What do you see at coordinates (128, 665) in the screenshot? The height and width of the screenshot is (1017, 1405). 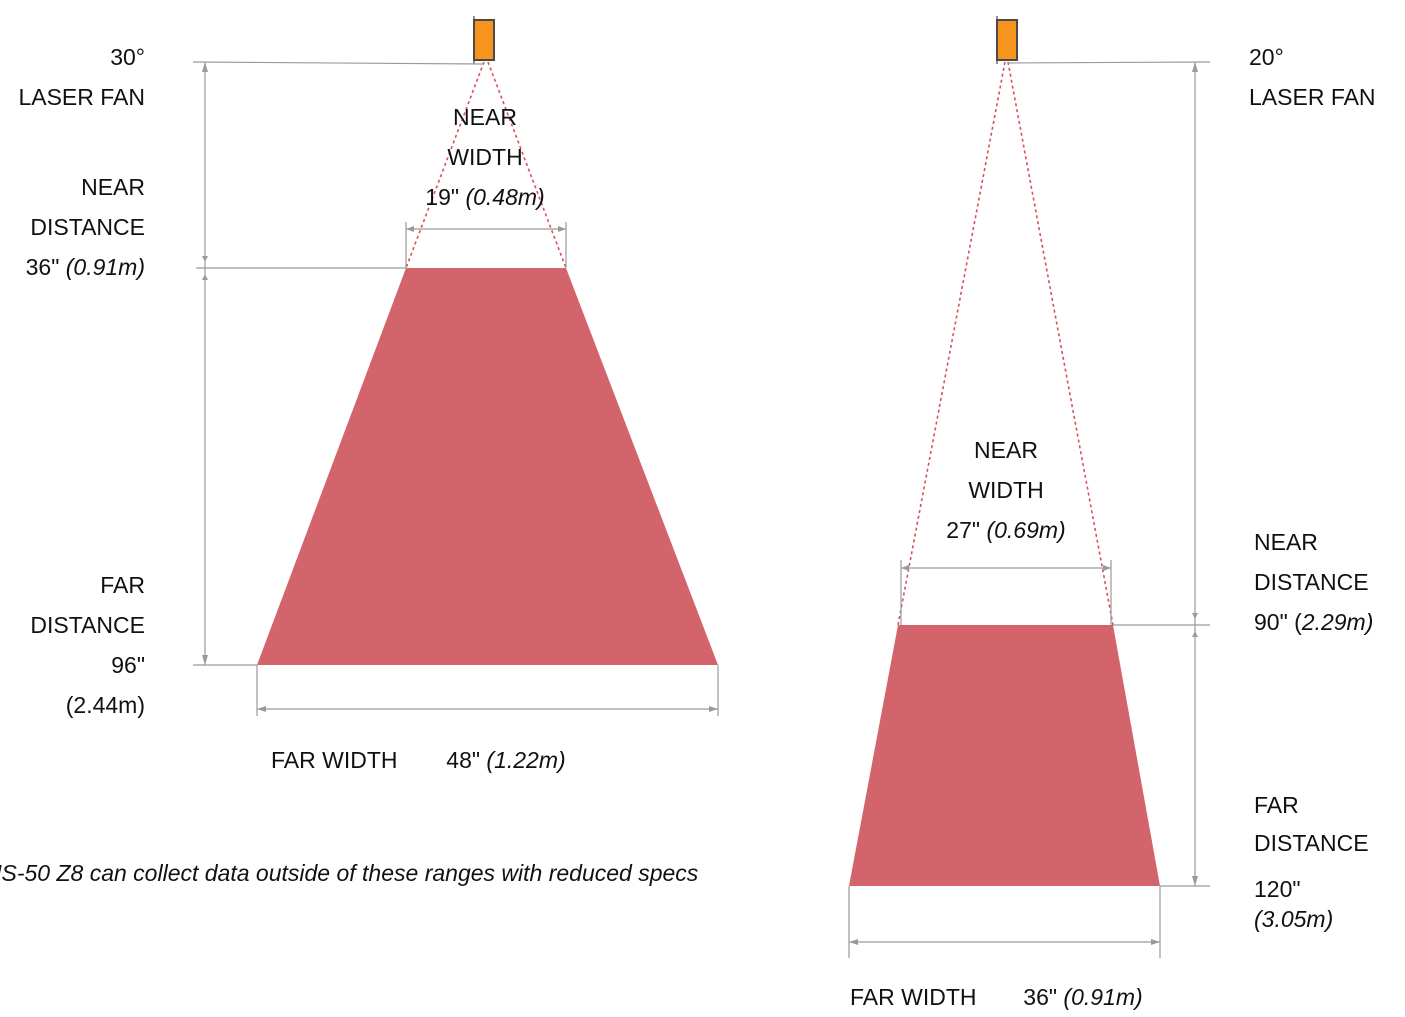 I see `far-distance-imperial: 96"` at bounding box center [128, 665].